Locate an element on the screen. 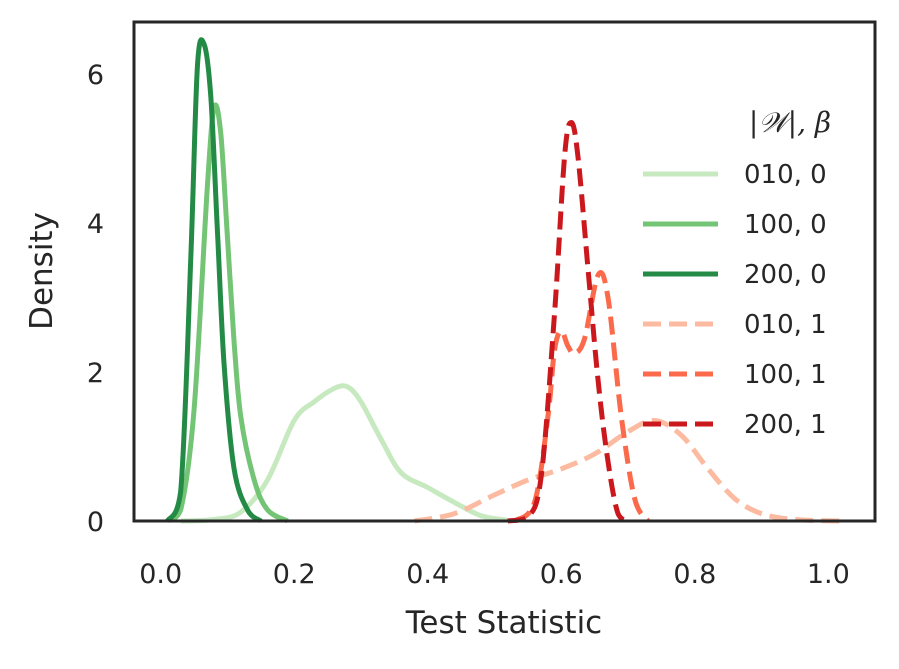 Image resolution: width=899 pixels, height=669 pixels. x-axis-label: Test Statistic is located at coordinates (503, 623).